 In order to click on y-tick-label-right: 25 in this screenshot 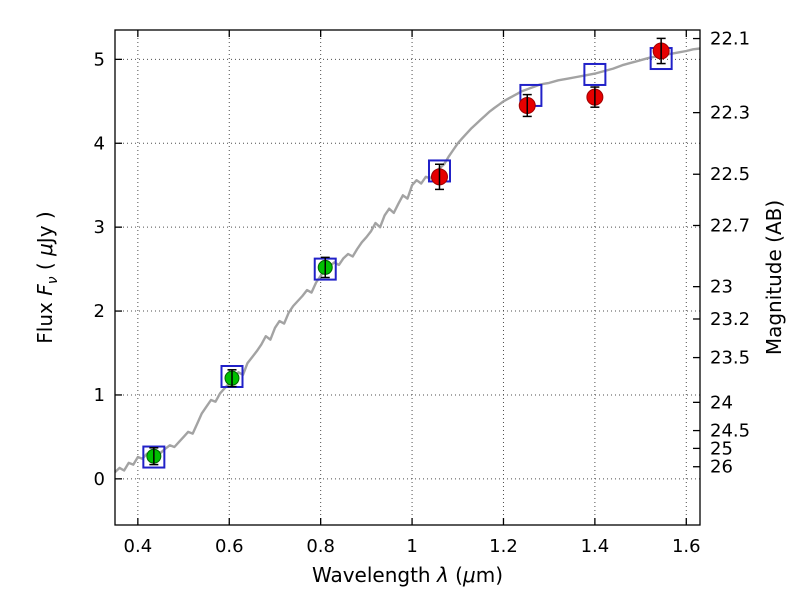, I will do `click(721, 448)`.